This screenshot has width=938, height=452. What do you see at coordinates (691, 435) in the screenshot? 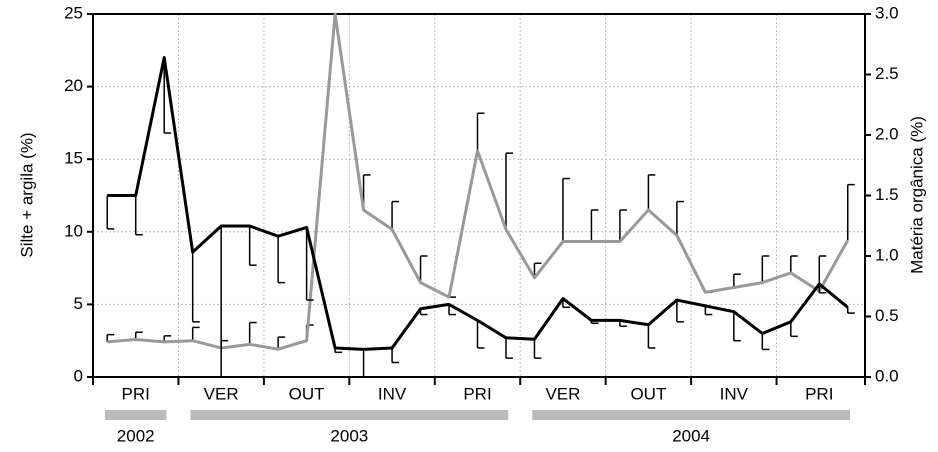
I see `year-label: 2004` at bounding box center [691, 435].